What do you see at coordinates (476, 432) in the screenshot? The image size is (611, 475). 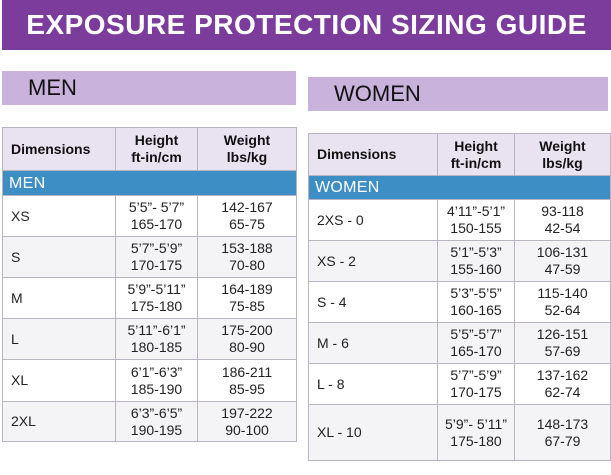 I see `height-cell: 5’9”- 5’11” 175-180` at bounding box center [476, 432].